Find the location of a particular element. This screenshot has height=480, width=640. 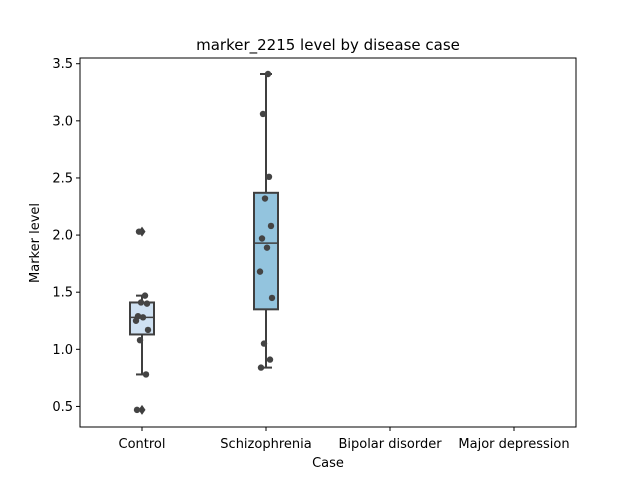

points-schizophrenia is located at coordinates (266, 220).